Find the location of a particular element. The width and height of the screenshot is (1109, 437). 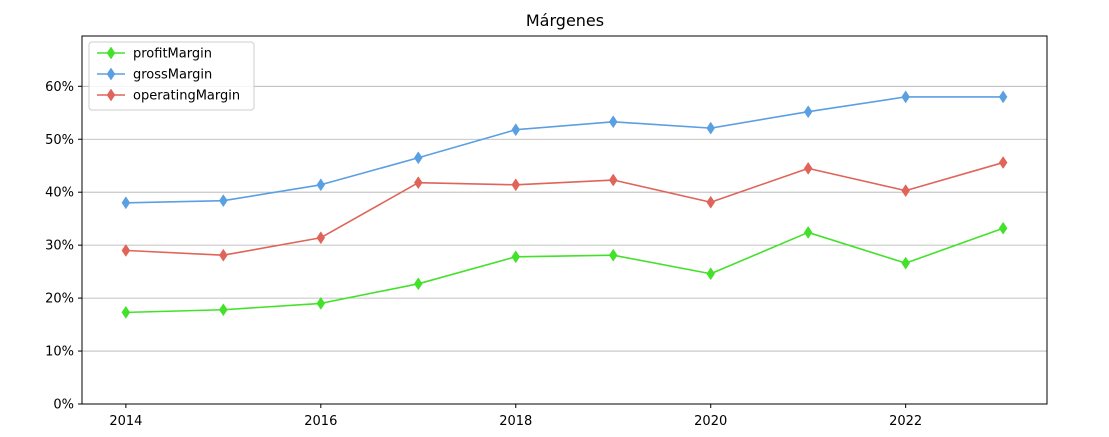

legend-label: grossMargin is located at coordinates (172, 75).